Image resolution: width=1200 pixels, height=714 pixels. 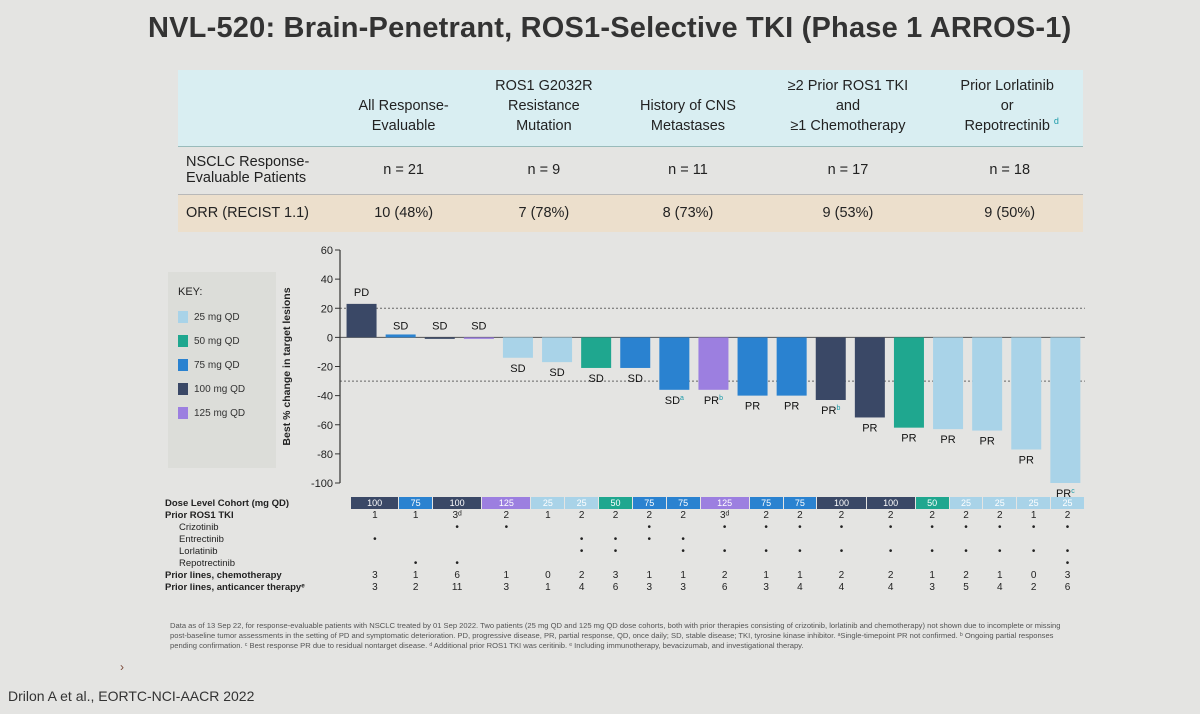 I want to click on summary-cell: n = 17, so click(x=848, y=170).